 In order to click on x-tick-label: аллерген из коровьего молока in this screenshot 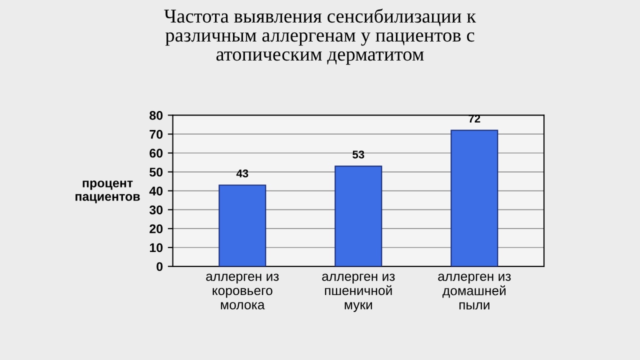, I will do `click(242, 292)`.